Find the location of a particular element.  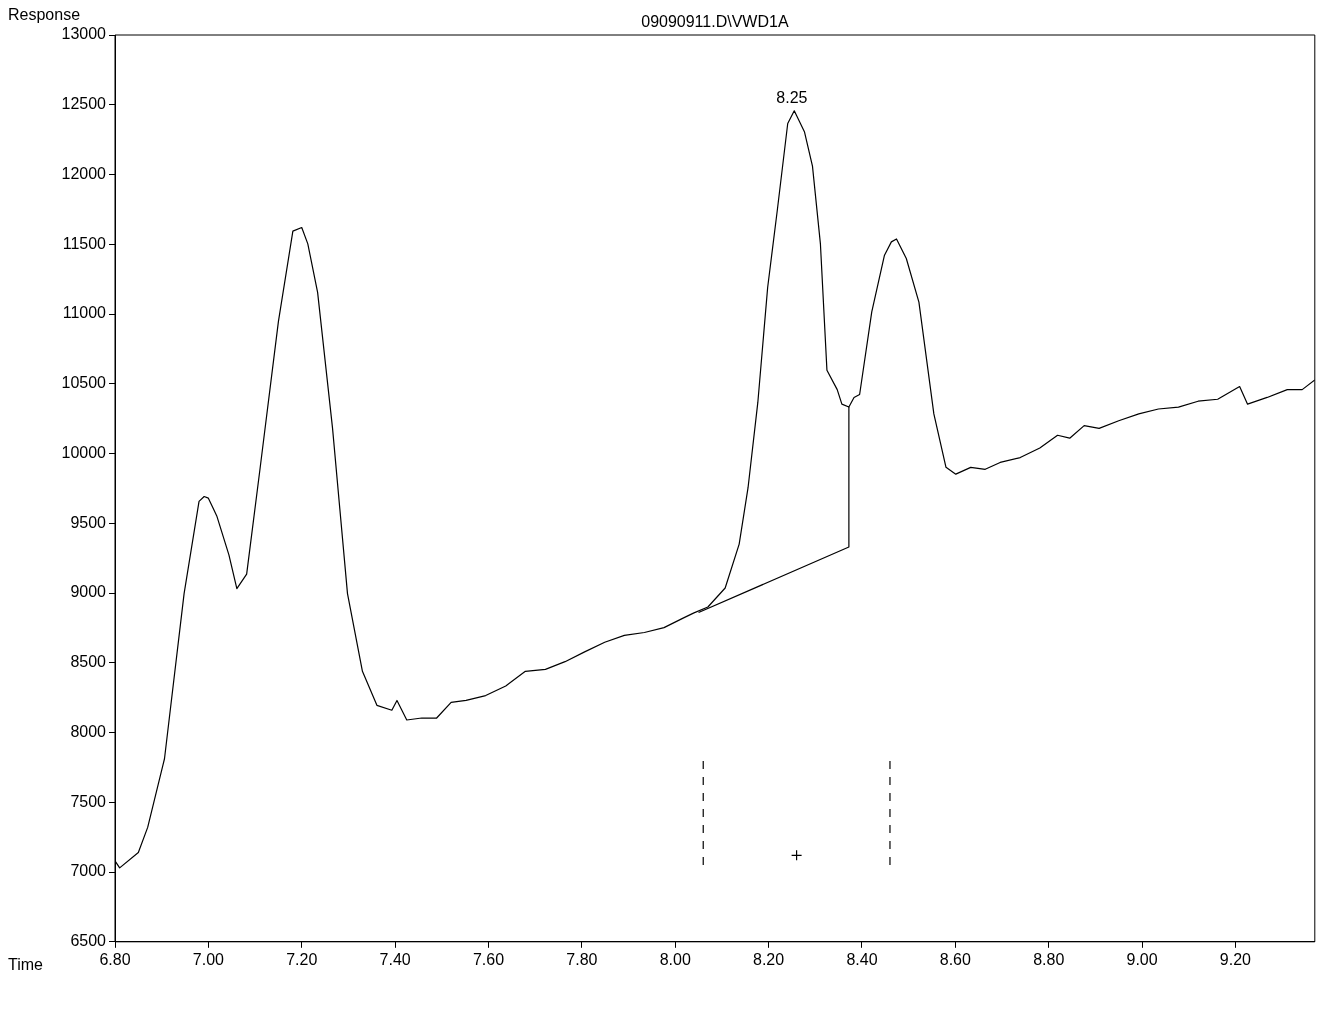

y-tick-label: 7500 is located at coordinates (88, 801).